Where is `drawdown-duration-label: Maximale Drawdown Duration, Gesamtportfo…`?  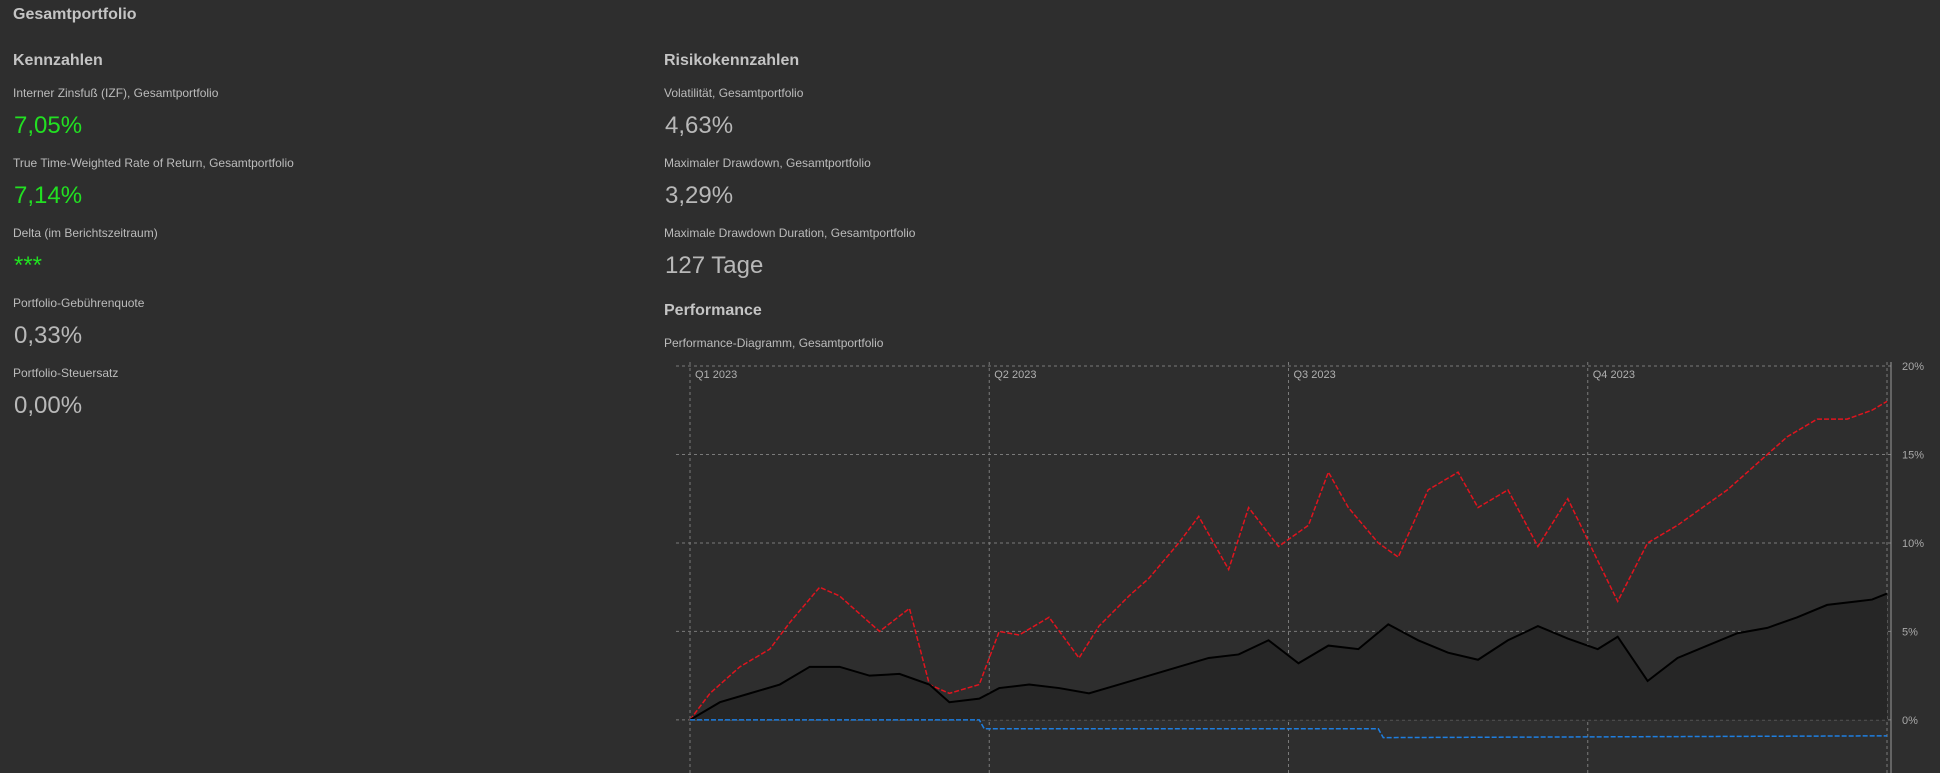 drawdown-duration-label: Maximale Drawdown Duration, Gesamtportfo… is located at coordinates (790, 233).